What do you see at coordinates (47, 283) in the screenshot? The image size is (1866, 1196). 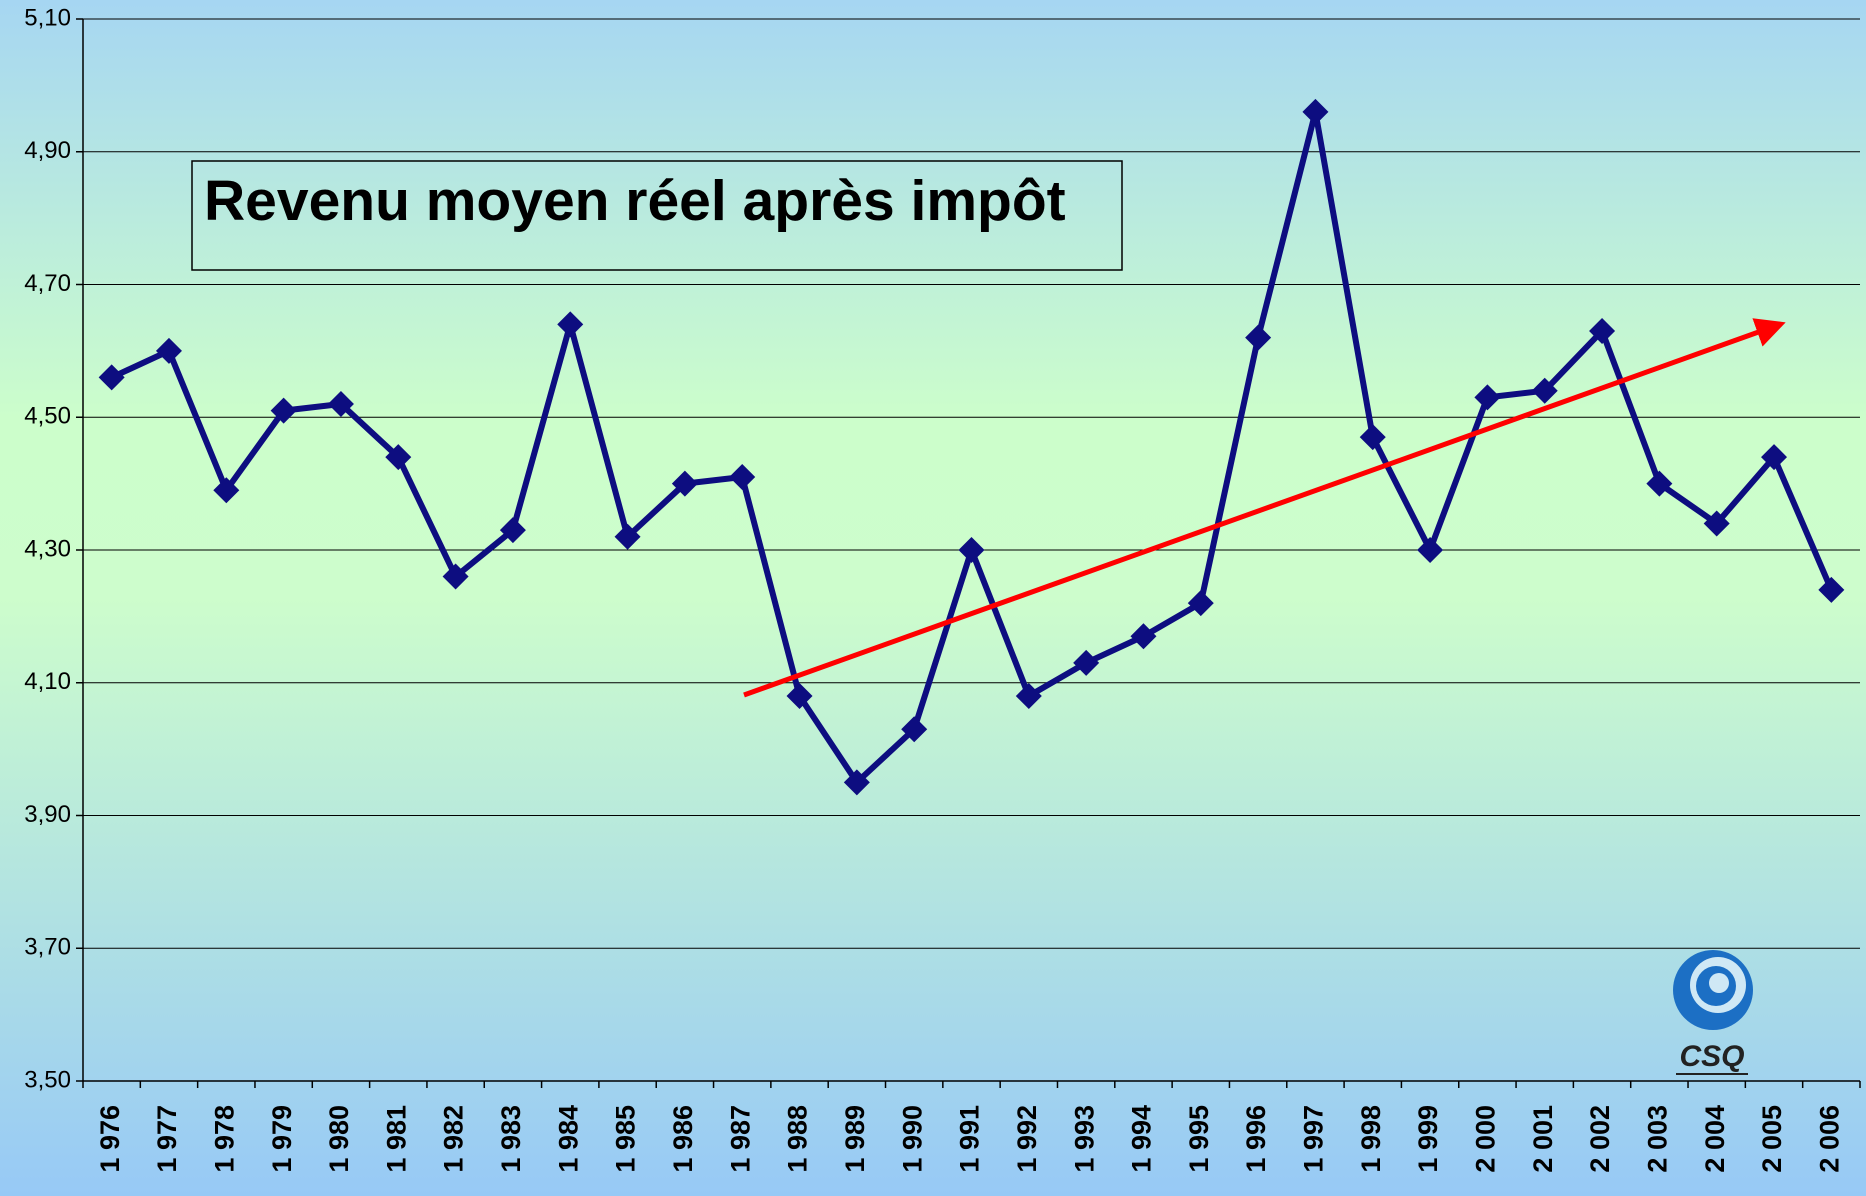 I see `y-tick-label: 4,70` at bounding box center [47, 283].